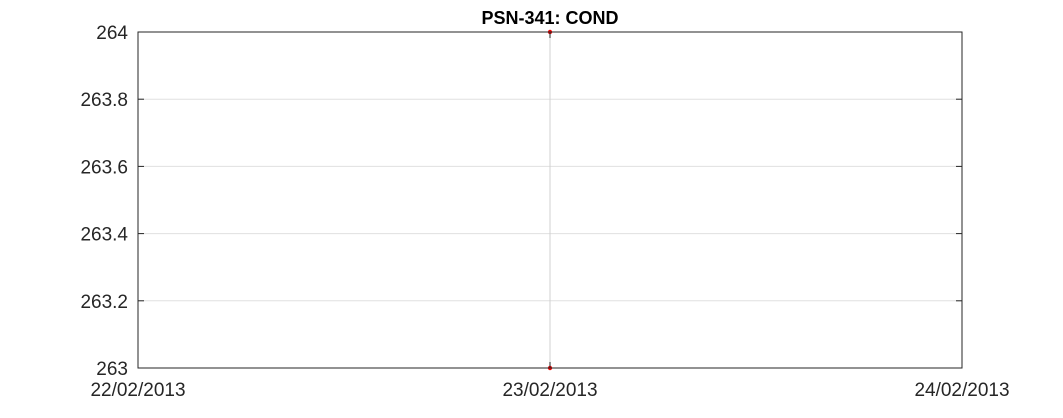 The height and width of the screenshot is (418, 1063). I want to click on y-tick-label: 264, so click(112, 33).